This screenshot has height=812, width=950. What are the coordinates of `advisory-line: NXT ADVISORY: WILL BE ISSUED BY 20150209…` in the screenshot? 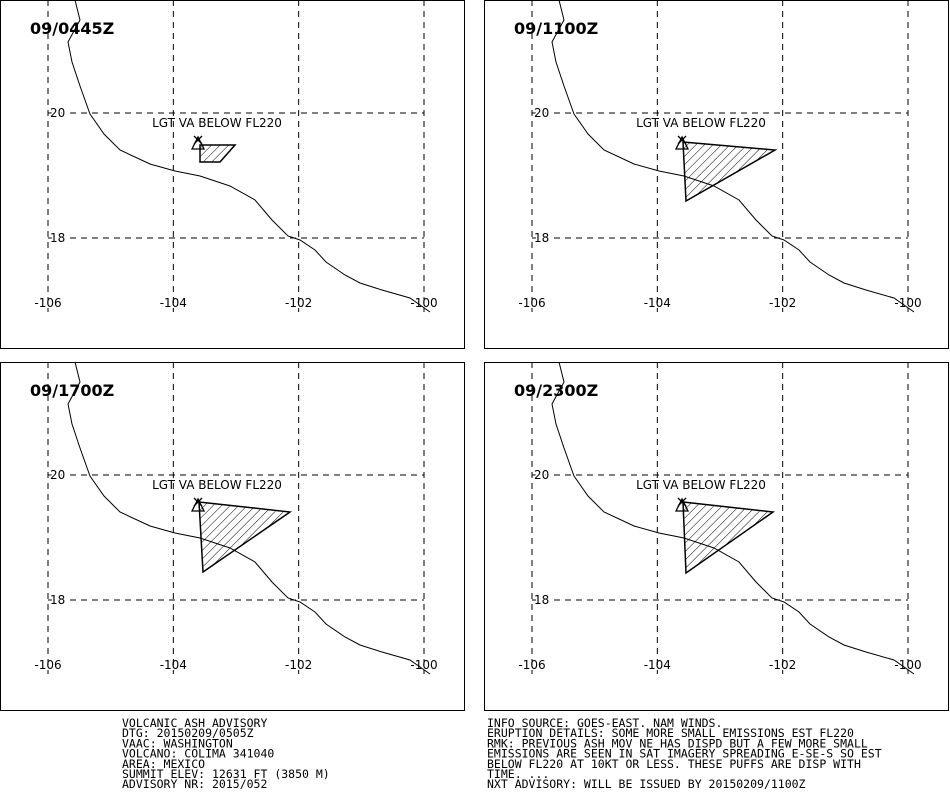 It's located at (646, 784).